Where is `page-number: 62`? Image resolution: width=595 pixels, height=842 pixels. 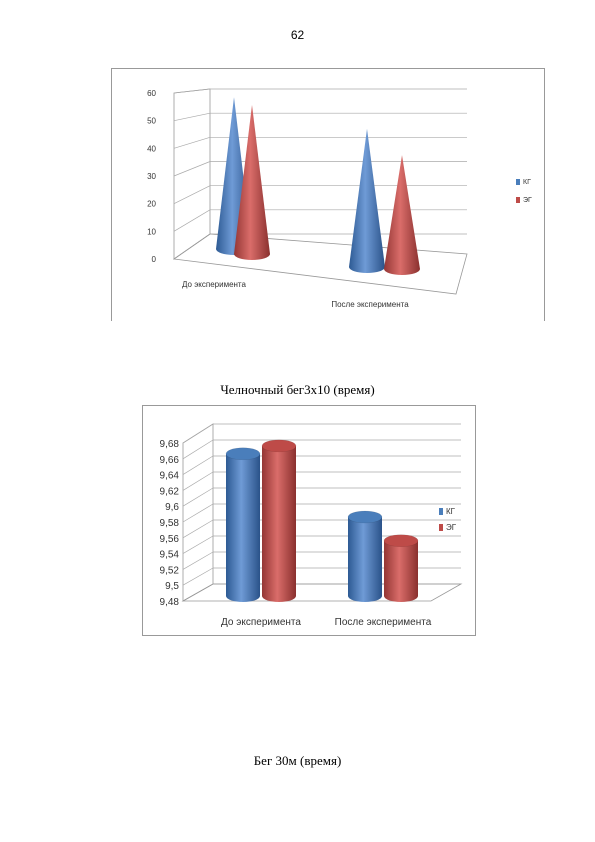 page-number: 62 is located at coordinates (297, 35).